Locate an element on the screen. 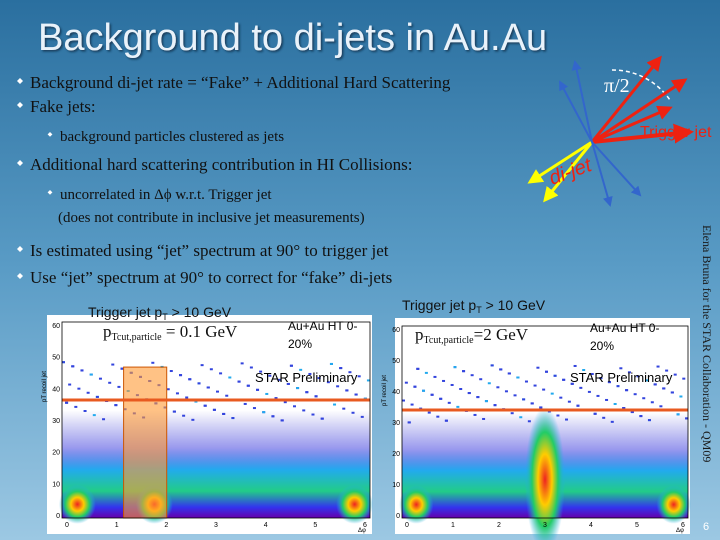 The image size is (720, 540). text-subscript: Tcut,particle is located at coordinates (137, 337).